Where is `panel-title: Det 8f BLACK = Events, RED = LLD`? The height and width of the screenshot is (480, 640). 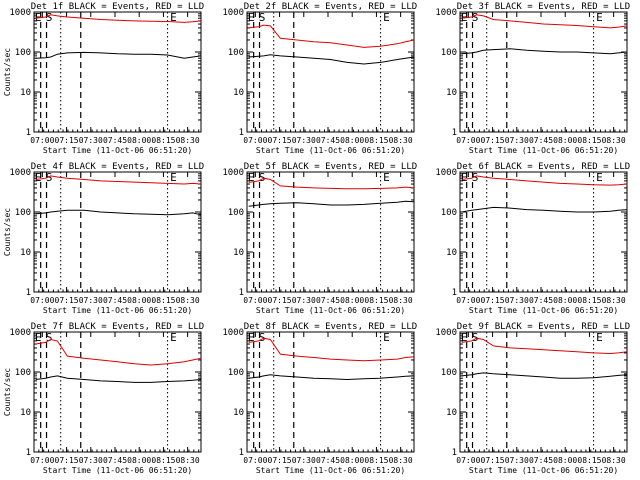
panel-title: Det 8f BLACK = Events, RED = LLD is located at coordinates (330, 327).